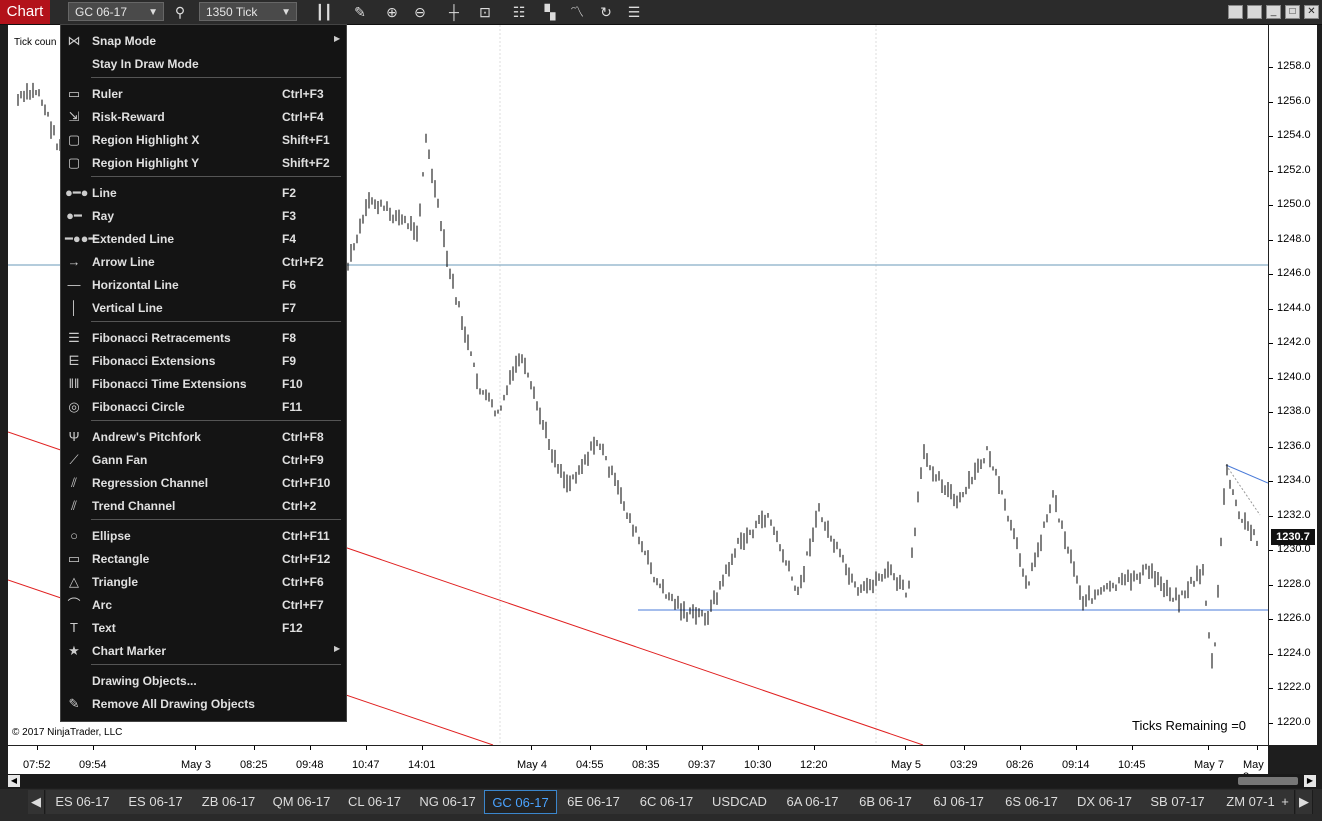  I want to click on menu-item-fibonacci-circle: ◎ Fibonacci Circle F11, so click(203, 407).